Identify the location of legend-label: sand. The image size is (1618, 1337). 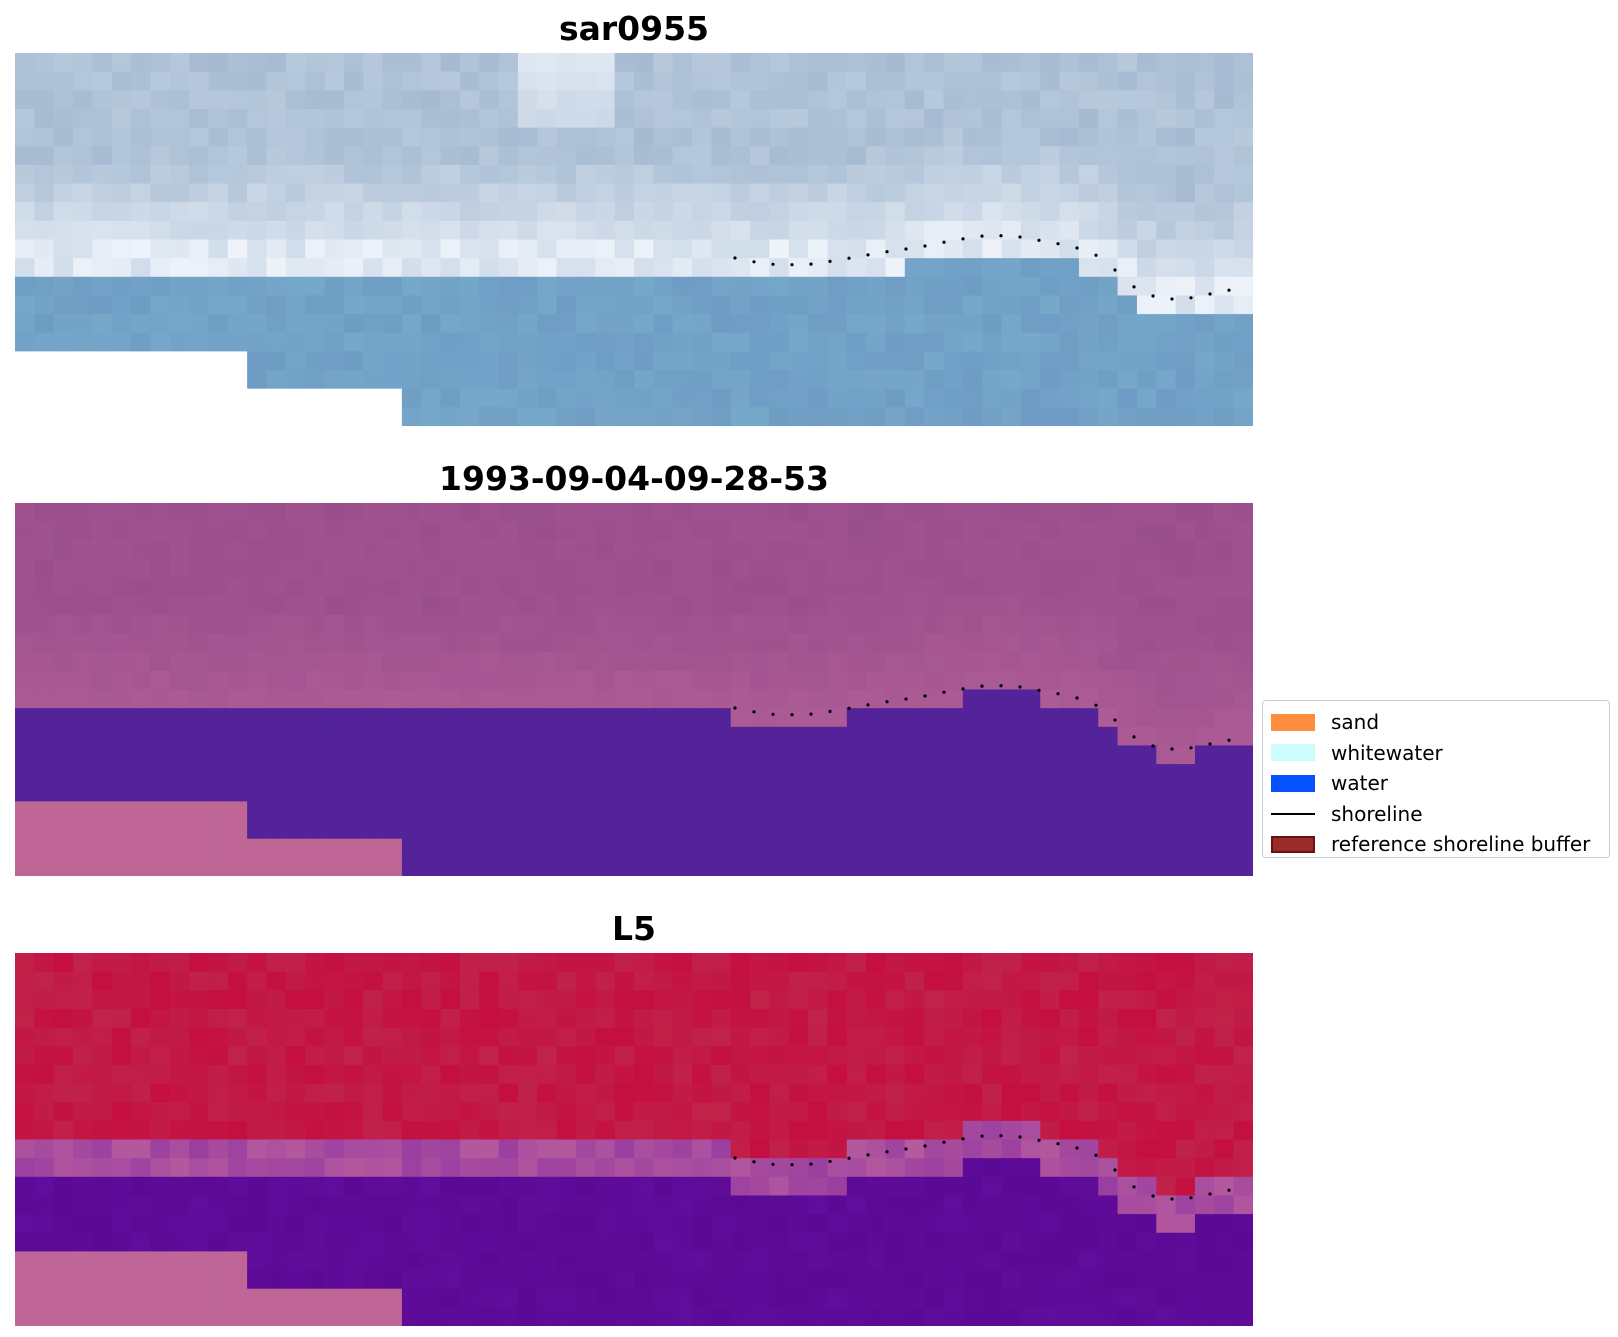
(1355, 722).